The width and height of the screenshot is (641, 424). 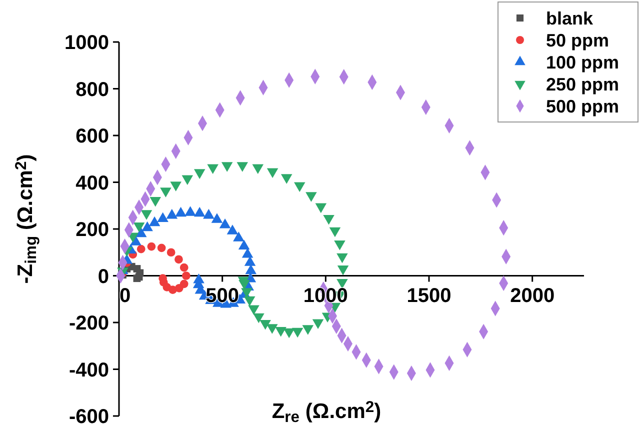 I want to click on y-tick-label: 1000, so click(x=86, y=43).